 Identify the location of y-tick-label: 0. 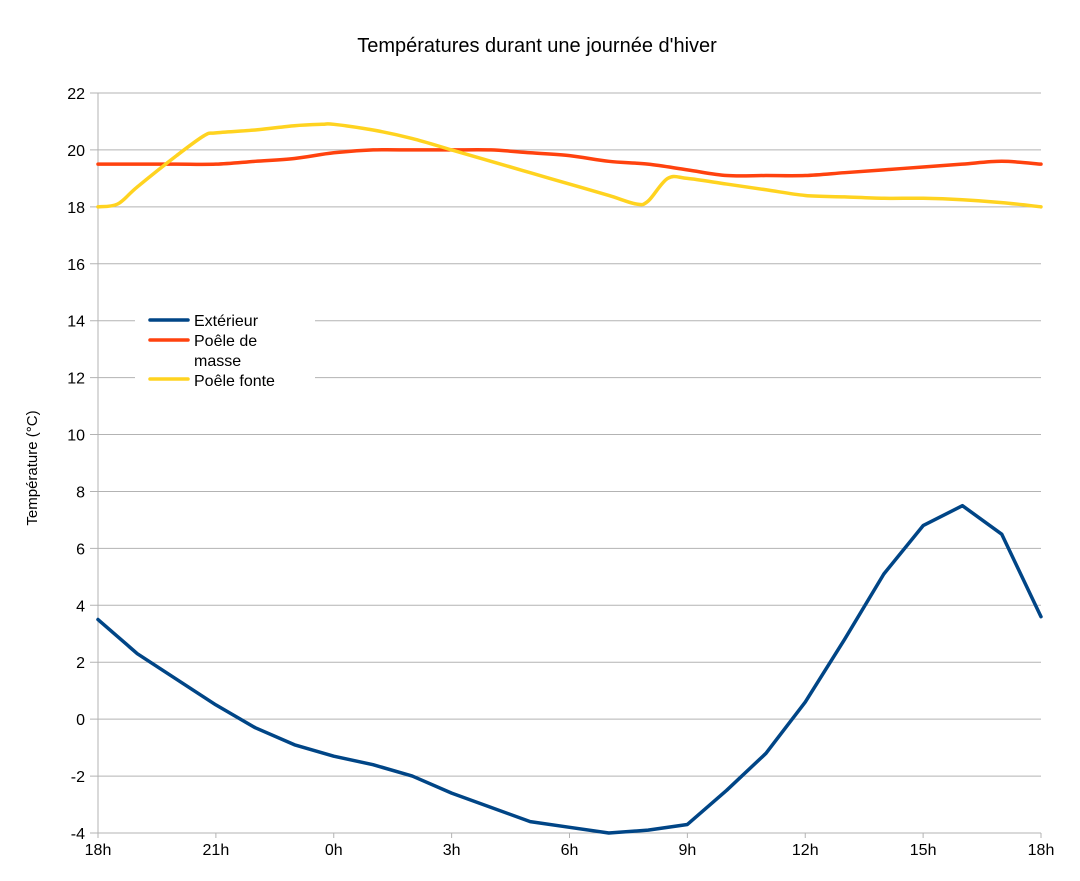
(80, 720).